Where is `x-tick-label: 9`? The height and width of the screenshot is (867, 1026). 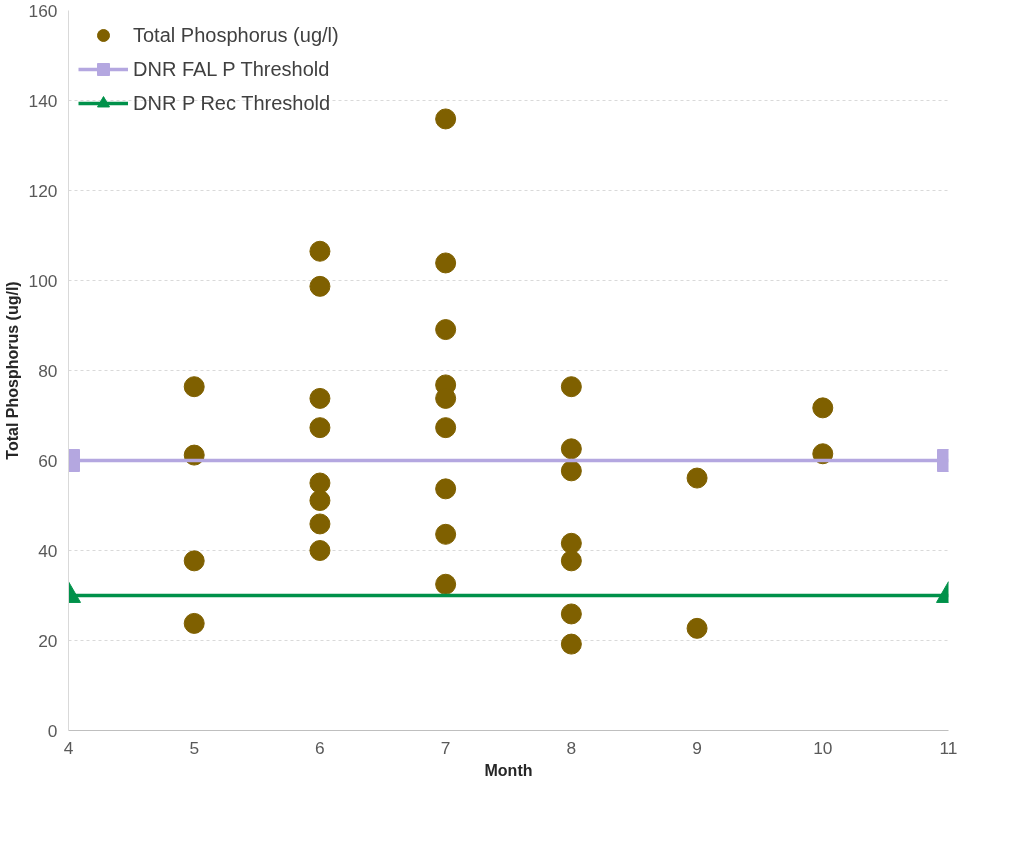
x-tick-label: 9 is located at coordinates (697, 747).